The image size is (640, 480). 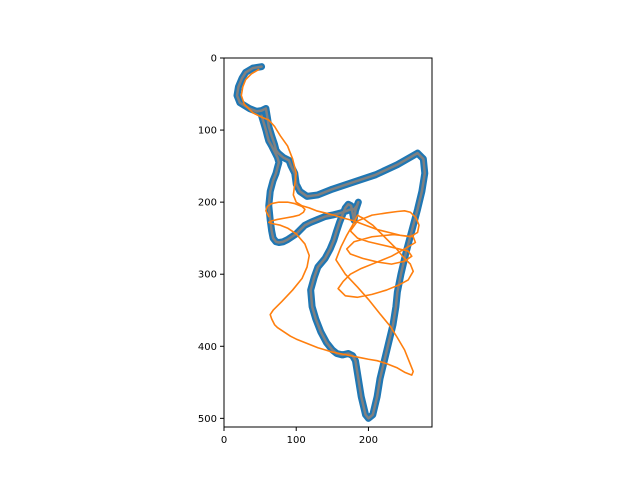 What do you see at coordinates (207, 131) in the screenshot?
I see `y-tick-label: 100` at bounding box center [207, 131].